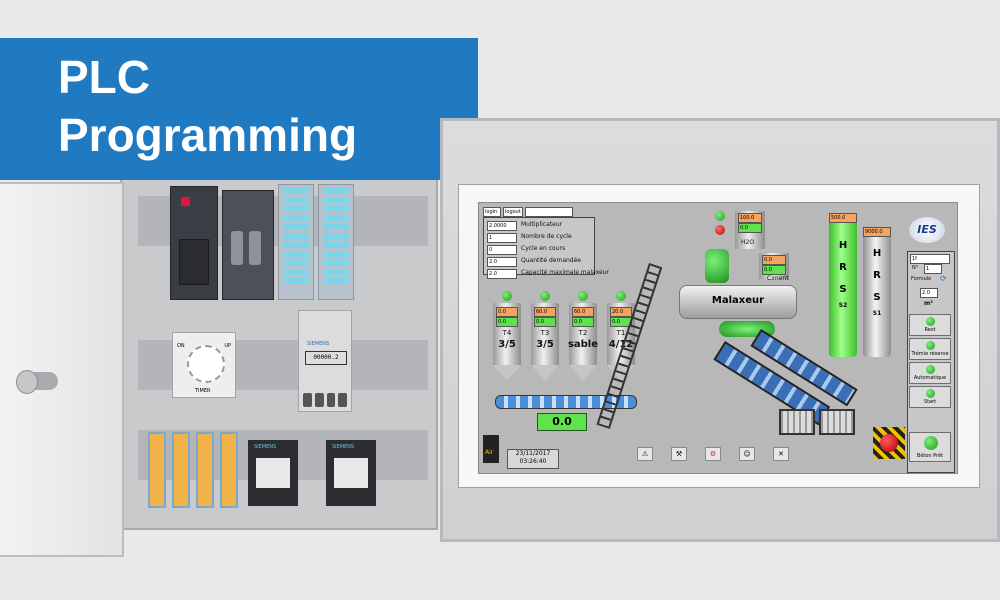 The image size is (1000, 600). I want to click on gear-icon: ⚙, so click(713, 454).